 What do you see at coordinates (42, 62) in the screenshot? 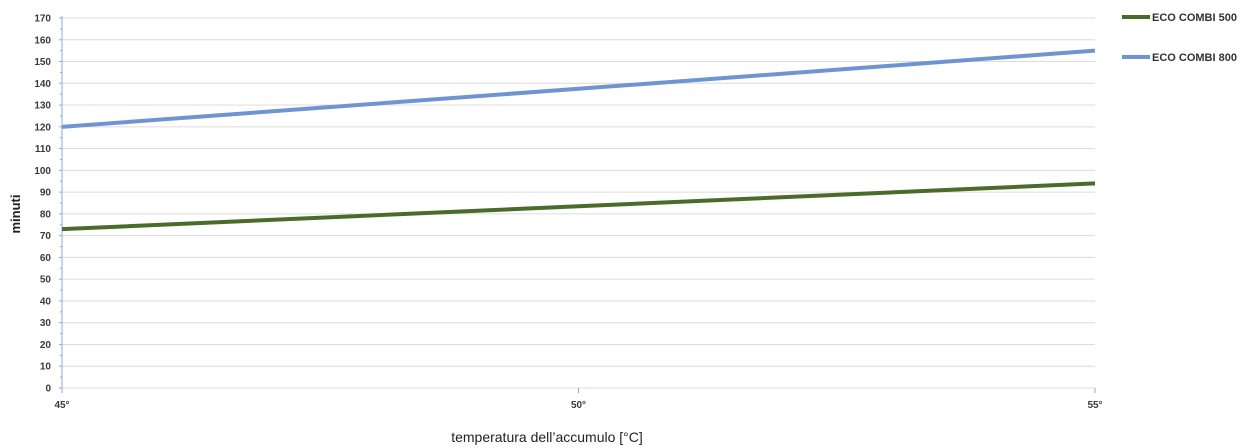
I see `y-tick-label: 150` at bounding box center [42, 62].